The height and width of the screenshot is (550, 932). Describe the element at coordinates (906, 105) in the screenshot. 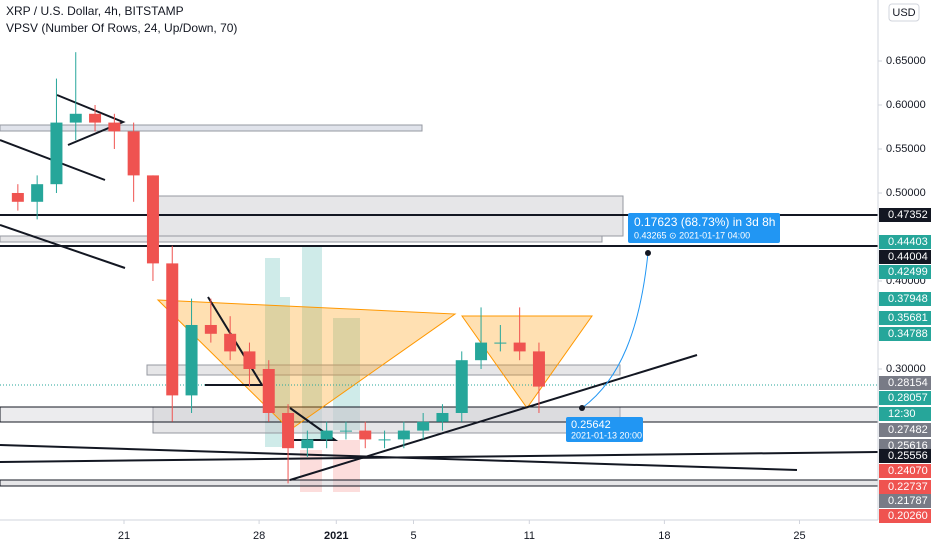

I see `y-tick-label: 0.60000` at that location.